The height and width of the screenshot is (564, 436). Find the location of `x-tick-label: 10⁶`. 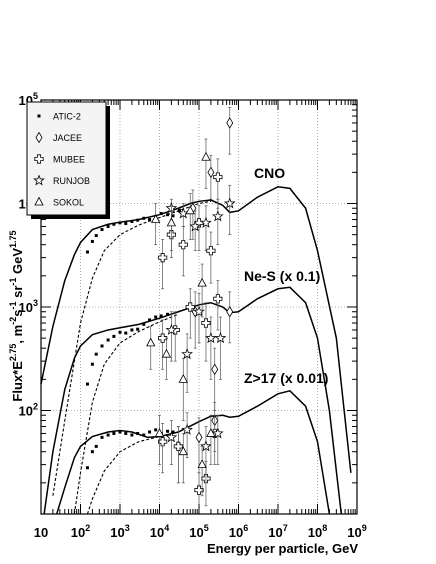

x-tick-label: 10⁶ is located at coordinates (238, 531).